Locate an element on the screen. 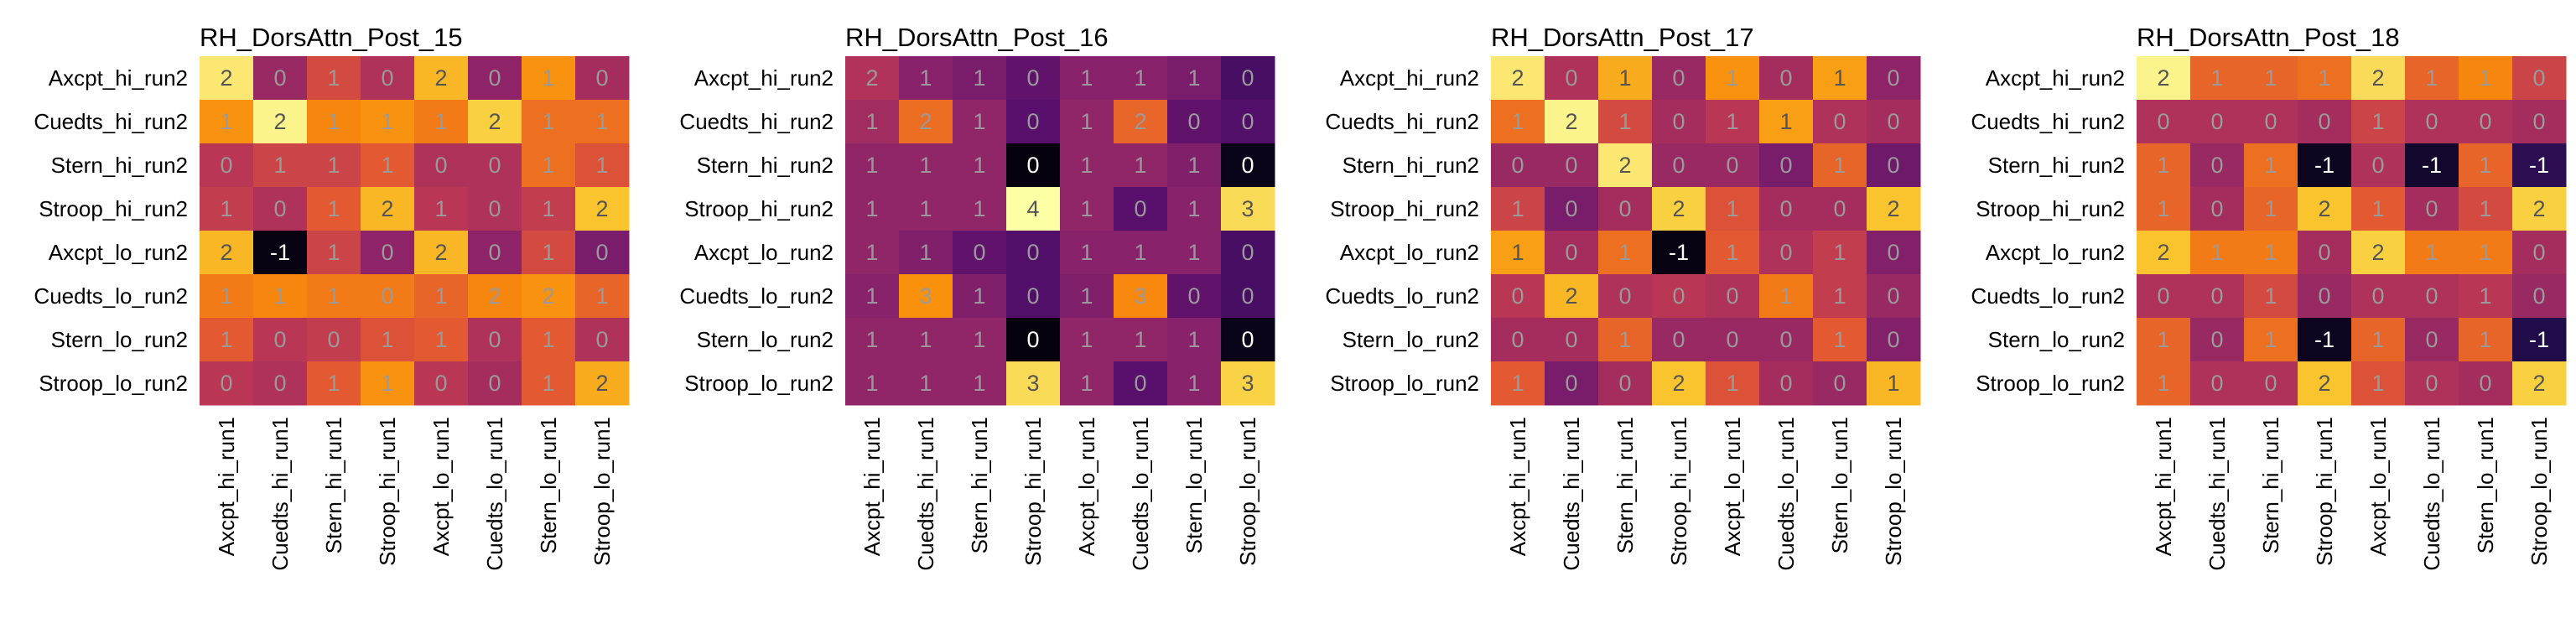  y-tick-label: Cuedts_hi_run2 is located at coordinates (111, 121).